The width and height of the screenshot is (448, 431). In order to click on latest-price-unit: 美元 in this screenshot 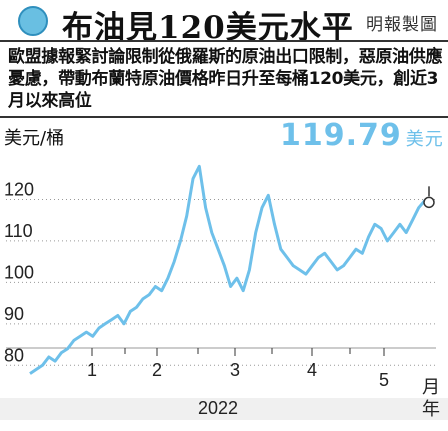, I will do `click(424, 139)`.